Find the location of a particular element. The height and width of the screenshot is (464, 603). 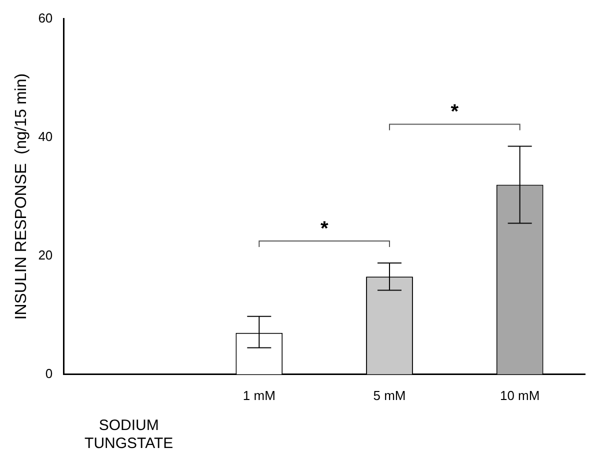

y-axis-title: INSULIN RESPONSE (ng/15 min) is located at coordinates (21, 196).